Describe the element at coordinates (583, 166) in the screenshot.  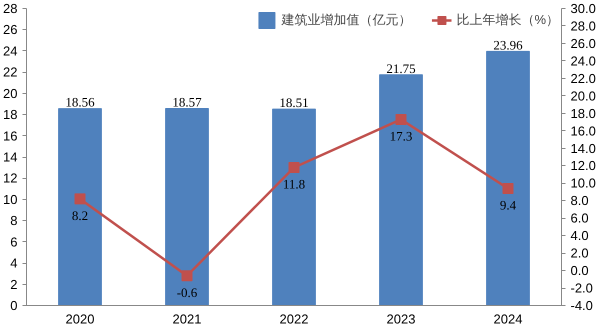
I see `y2-tick-label: 12.0` at that location.